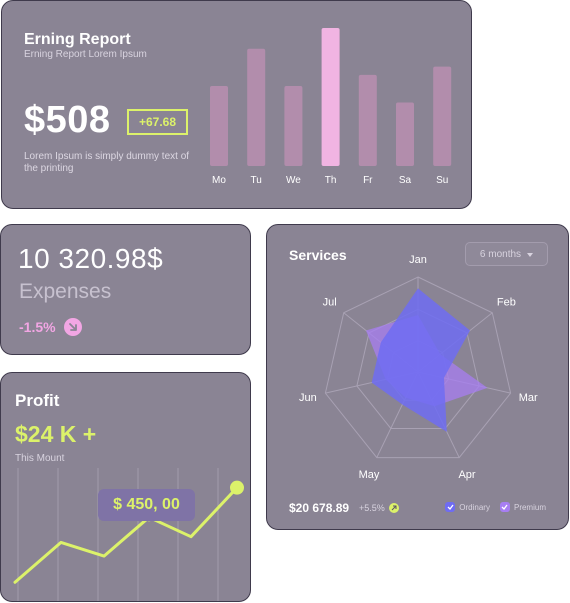 This screenshot has height=603, width=570. What do you see at coordinates (418, 260) in the screenshot?
I see `radar-label-jan: Jan` at bounding box center [418, 260].